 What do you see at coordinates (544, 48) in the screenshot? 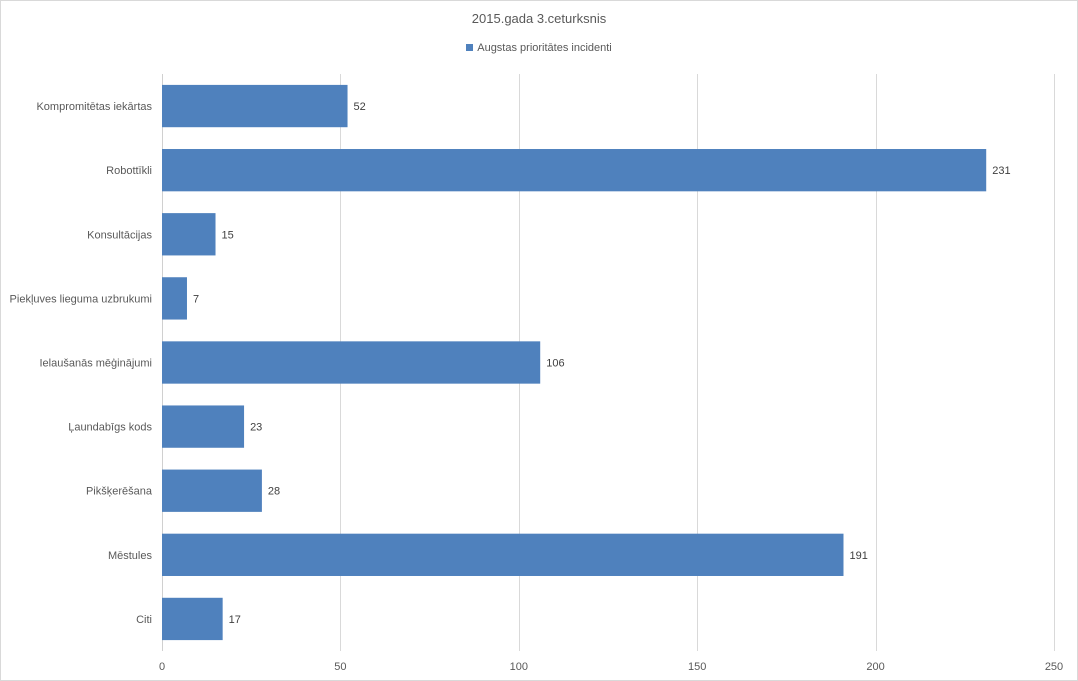
I see `legend-label: Augstas prioritātes incidenti` at bounding box center [544, 48].